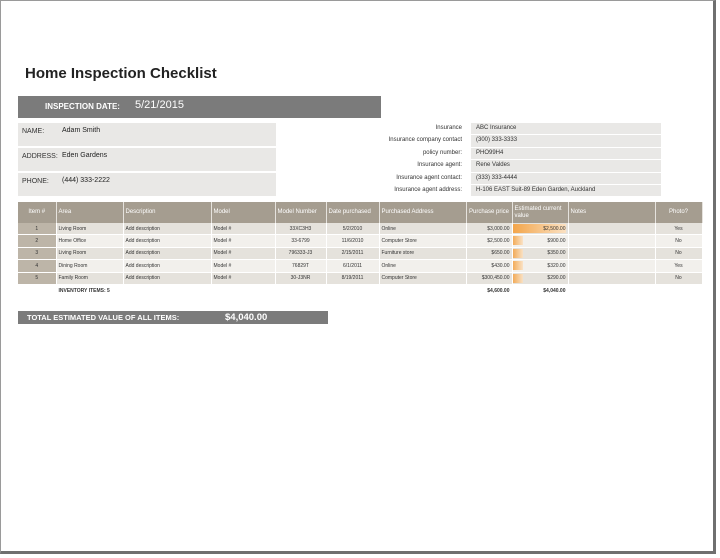  Describe the element at coordinates (612, 212) in the screenshot. I see `col-header-notes: Notes` at that location.